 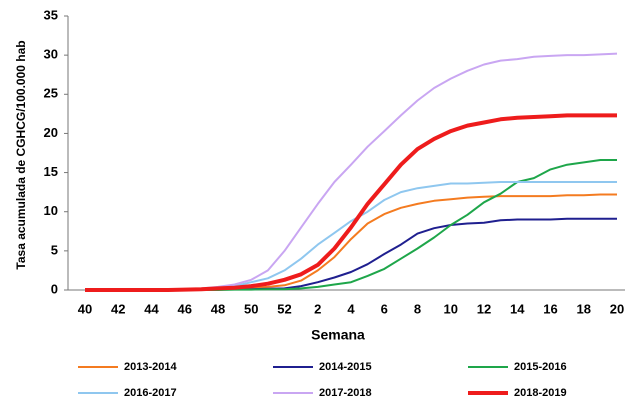 I want to click on x-tick-label: 6, so click(x=384, y=308).